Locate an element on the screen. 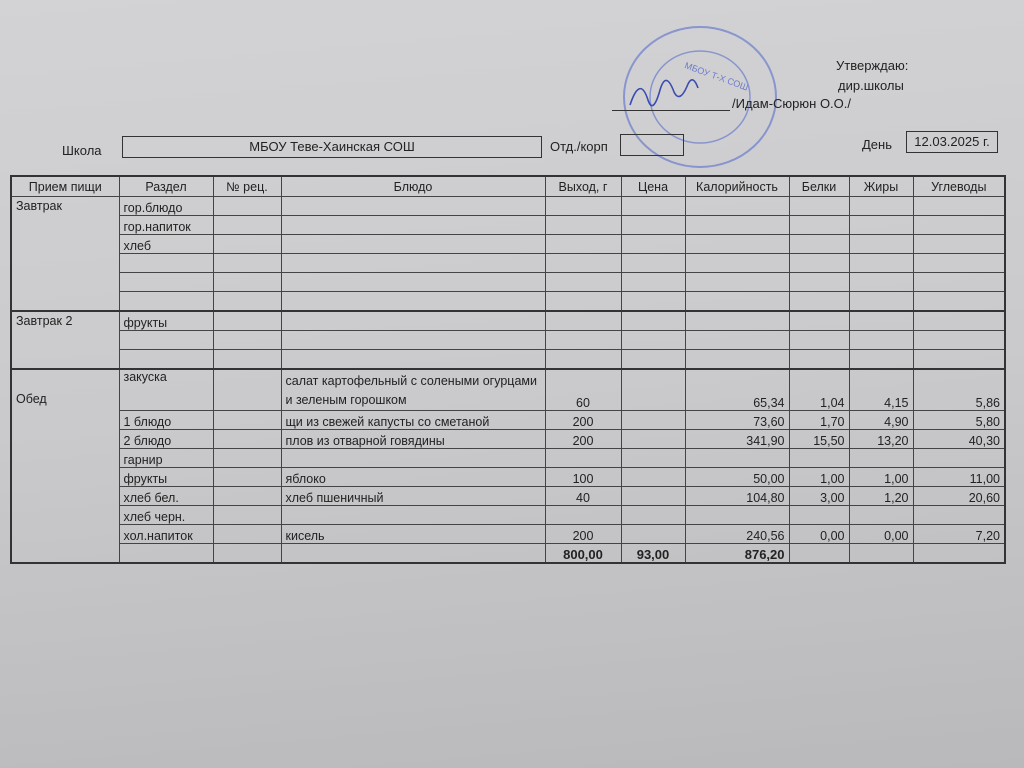 The width and height of the screenshot is (1024, 768). column-header: Выход, г is located at coordinates (583, 186).